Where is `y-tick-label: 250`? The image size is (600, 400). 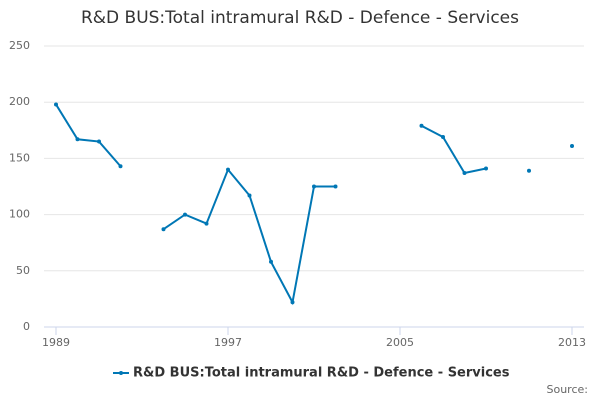 y-tick-label: 250 is located at coordinates (19, 45).